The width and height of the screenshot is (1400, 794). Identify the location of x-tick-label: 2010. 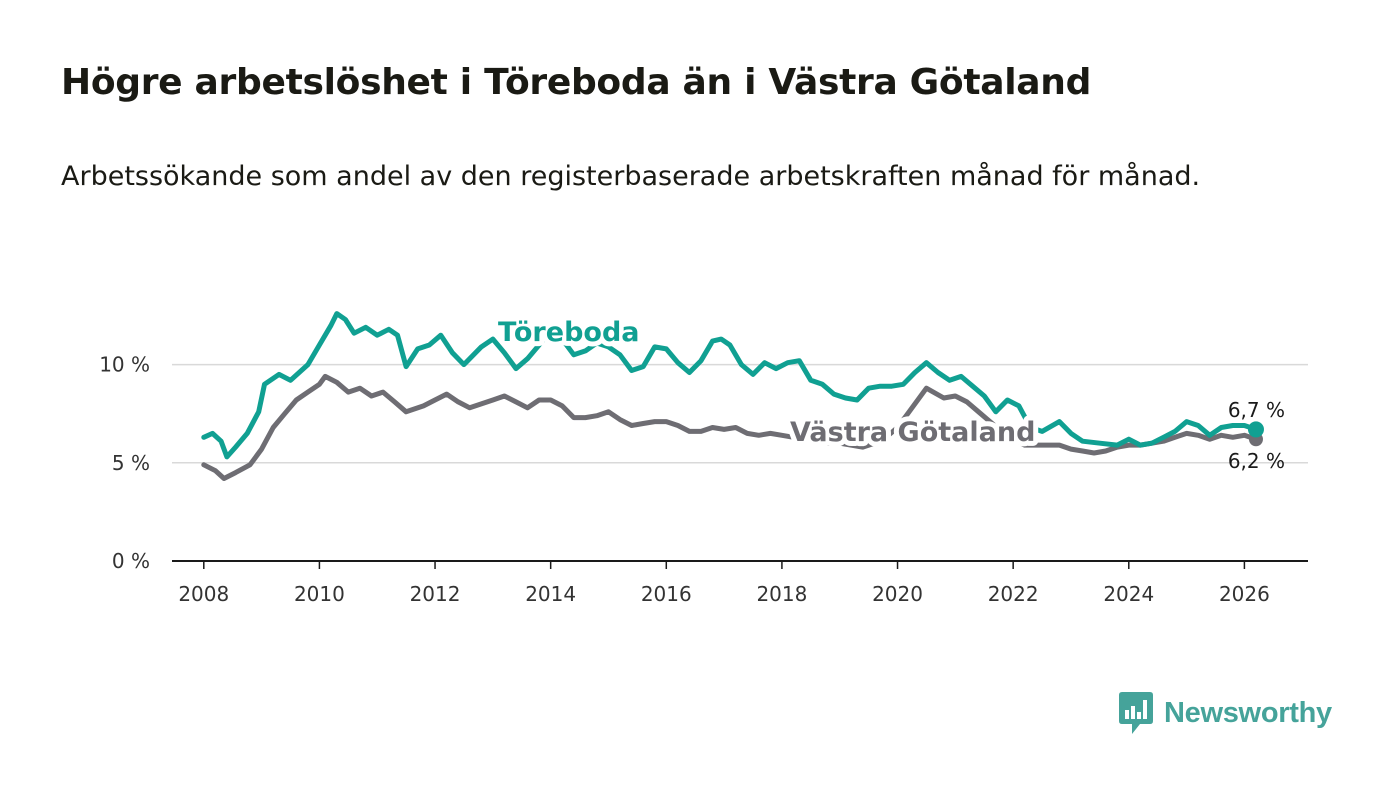
(319, 594).